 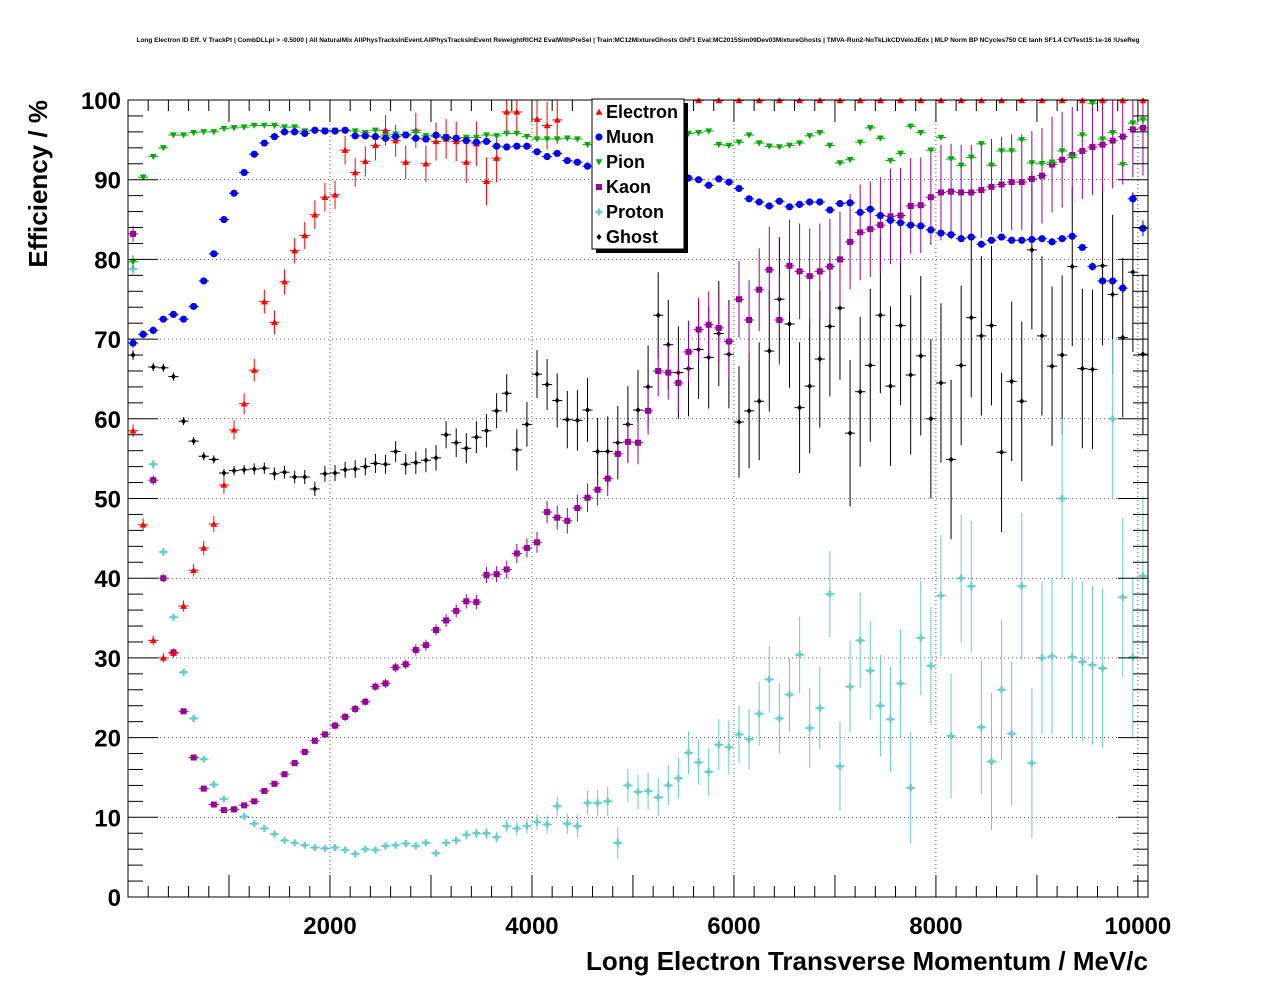 What do you see at coordinates (101, 101) in the screenshot?
I see `y-tick-label: 100` at bounding box center [101, 101].